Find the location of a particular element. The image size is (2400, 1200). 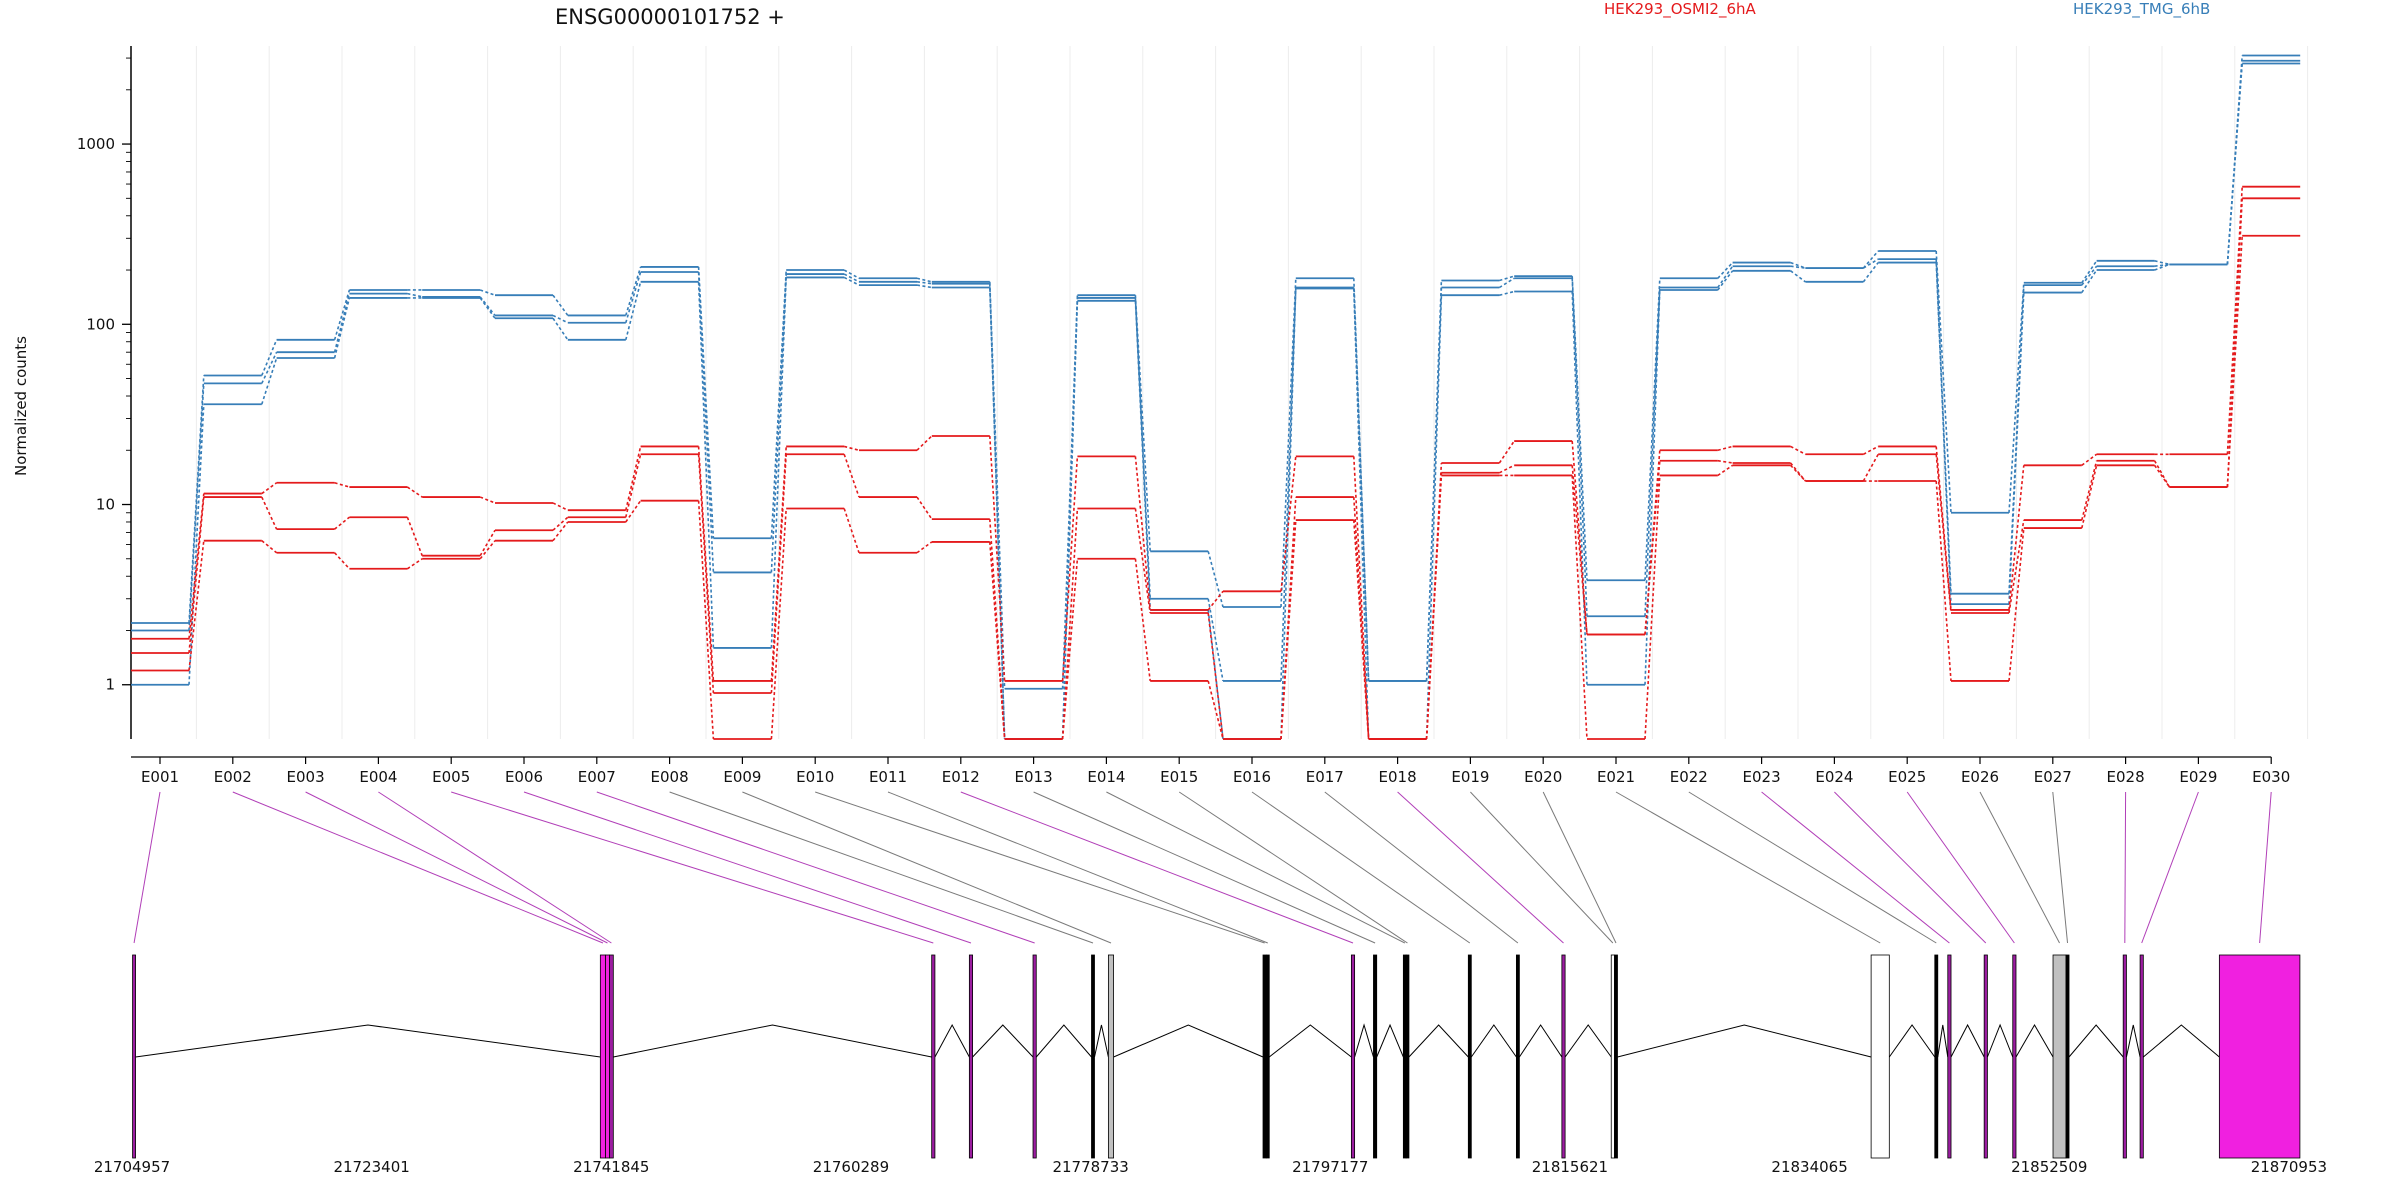

x-tick-label-E021: E021 is located at coordinates (1616, 777).